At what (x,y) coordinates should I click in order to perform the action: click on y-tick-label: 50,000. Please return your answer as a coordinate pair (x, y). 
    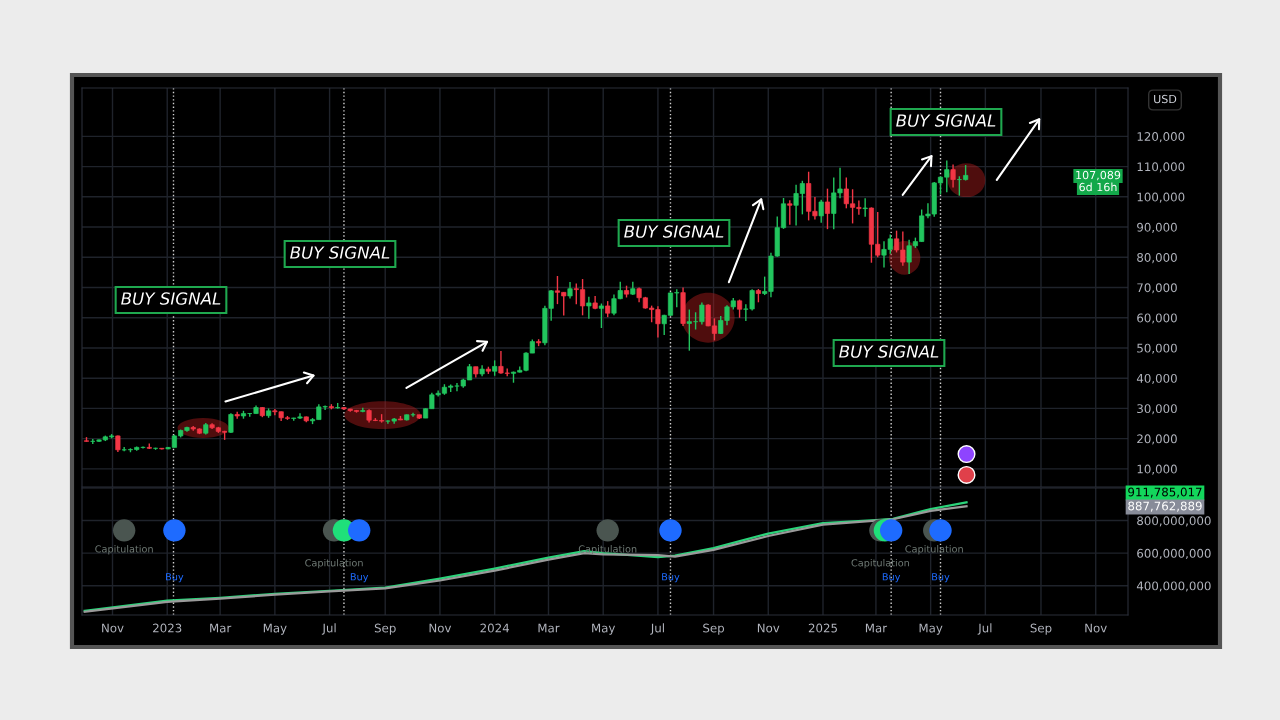
    Looking at the image, I should click on (1157, 348).